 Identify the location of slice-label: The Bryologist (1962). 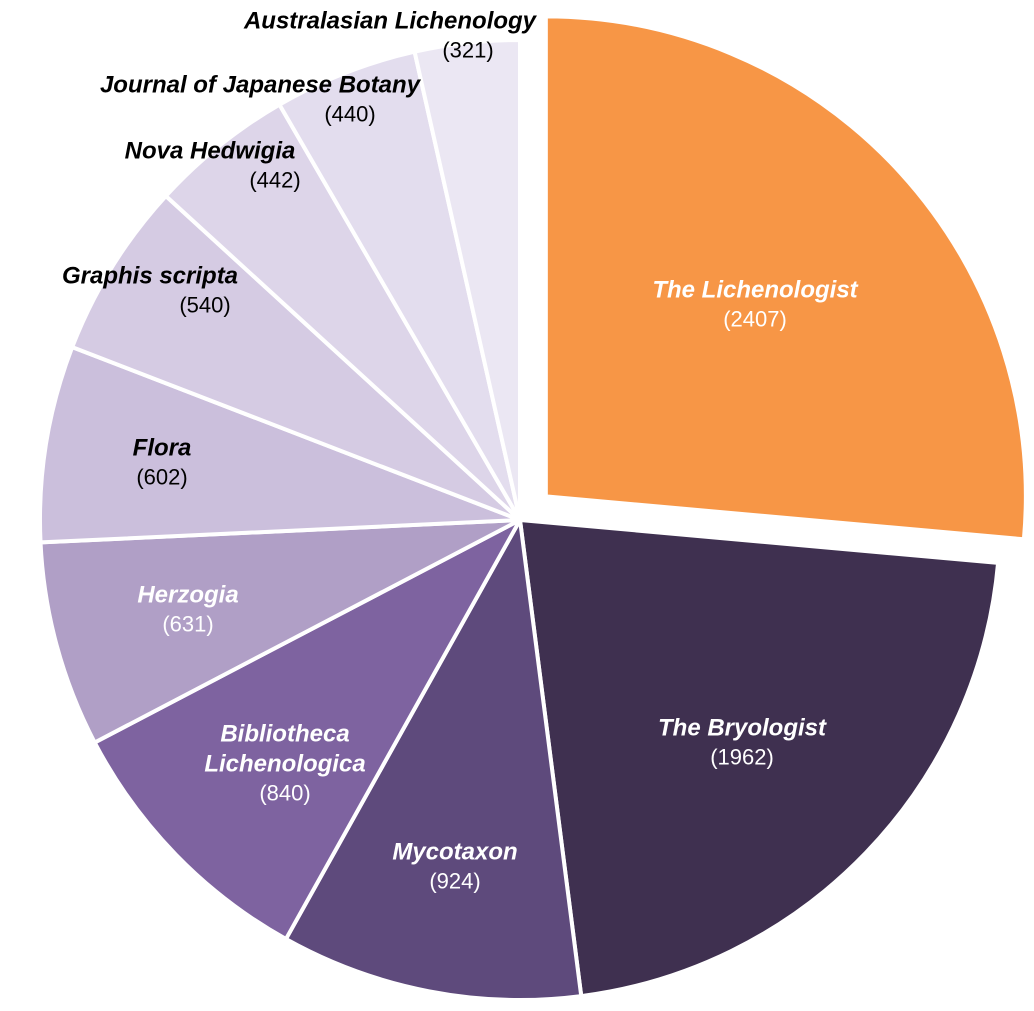
(742, 742).